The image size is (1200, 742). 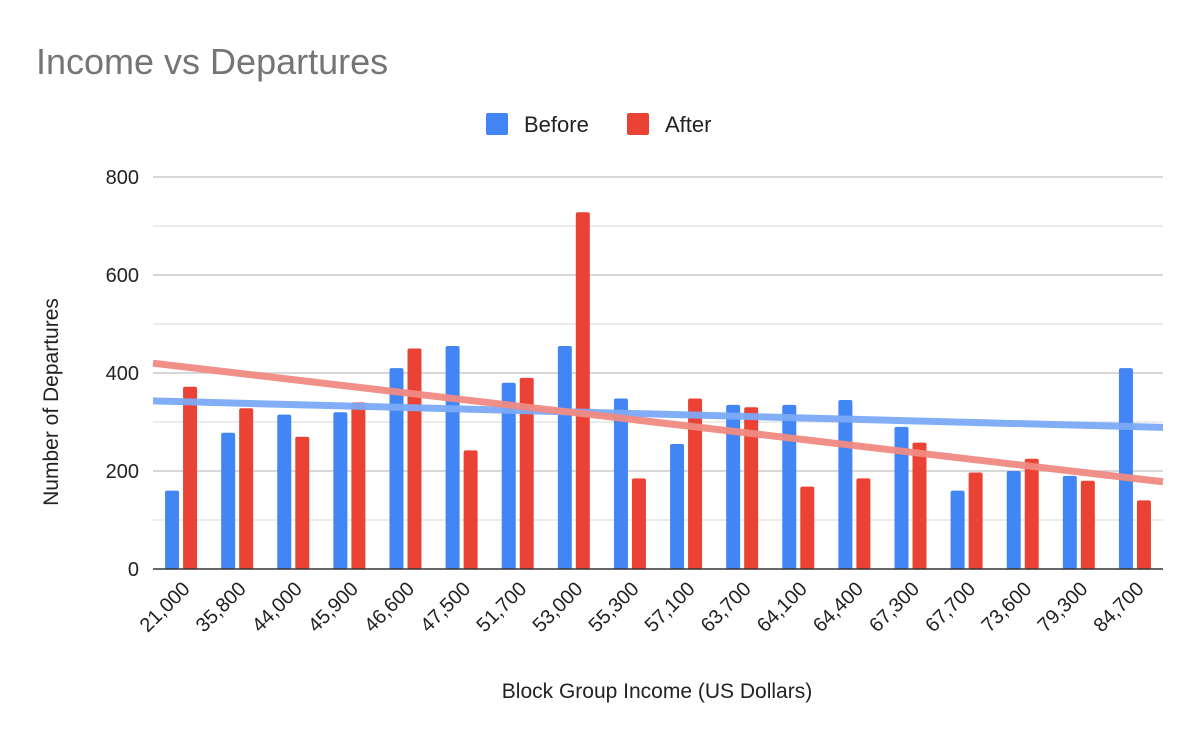 What do you see at coordinates (556, 124) in the screenshot?
I see `legend-label-before: Before` at bounding box center [556, 124].